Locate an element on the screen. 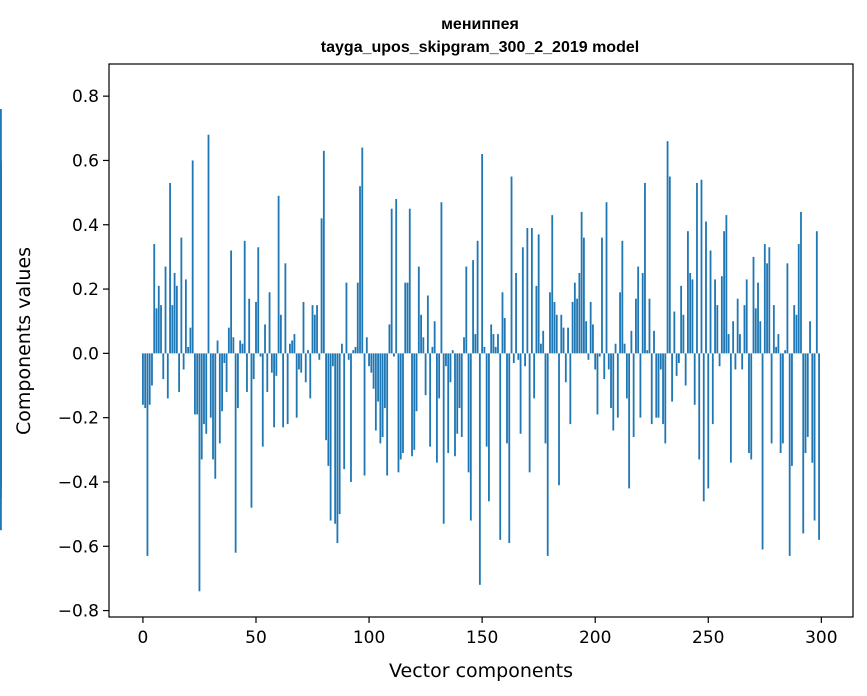  y-tick-label: −0.4 is located at coordinates (78, 483).